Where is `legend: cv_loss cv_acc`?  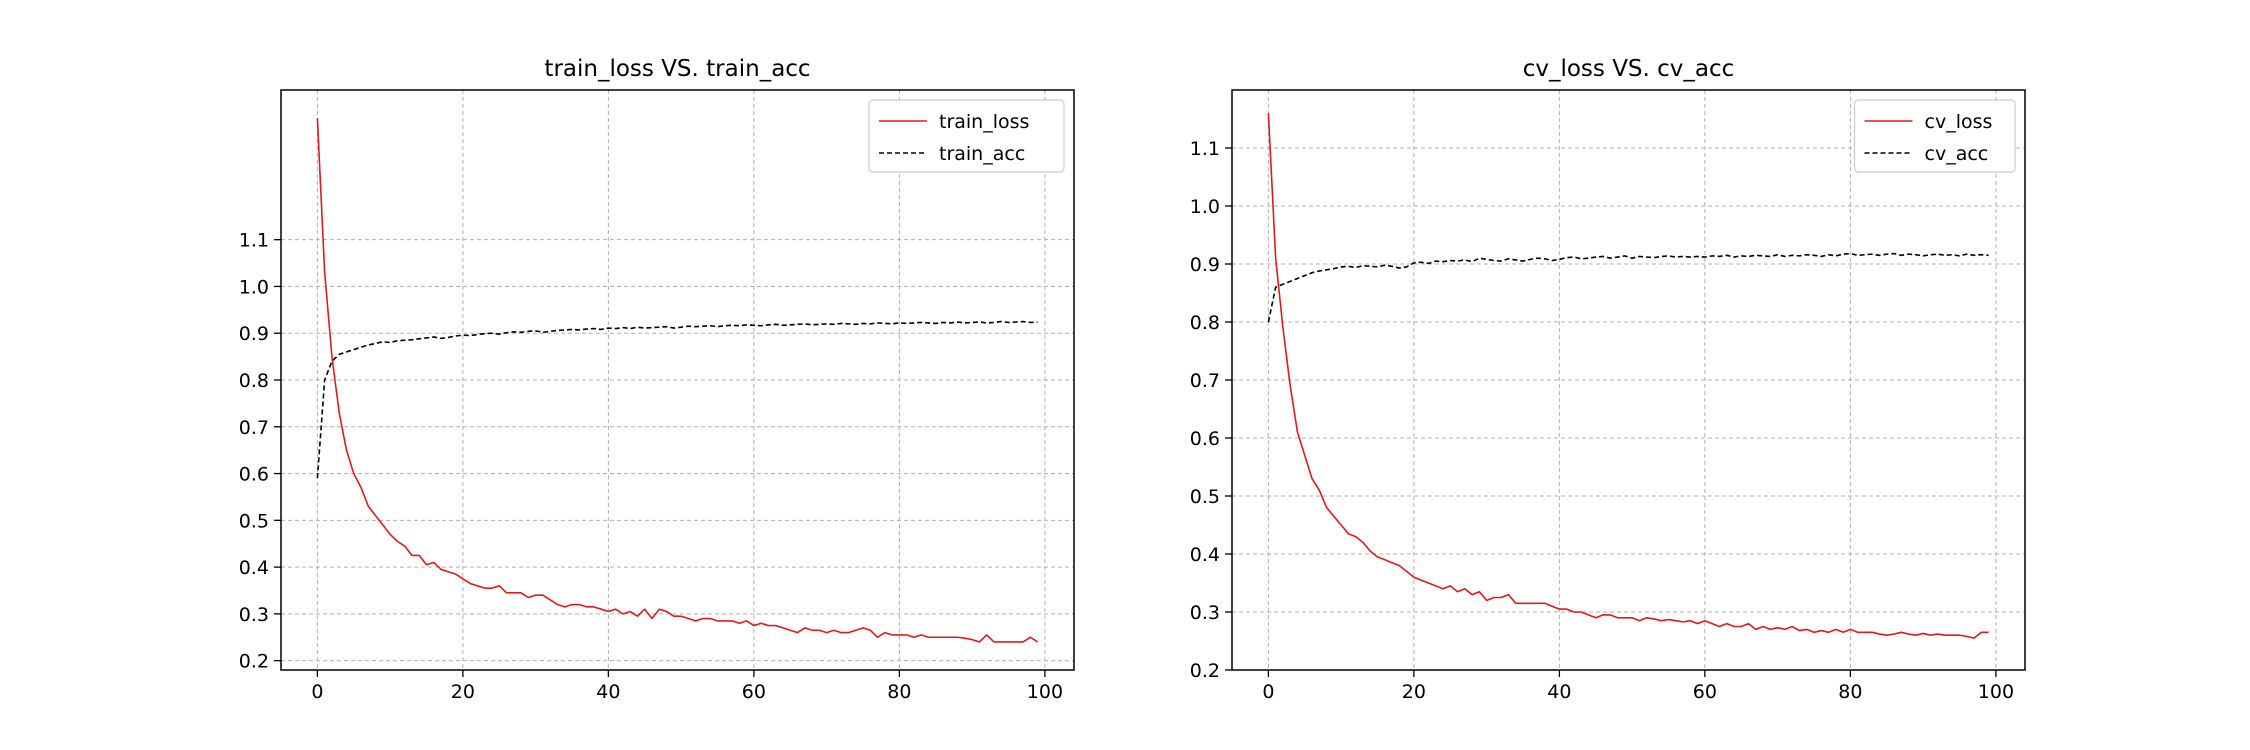 legend: cv_loss cv_acc is located at coordinates (1934, 136).